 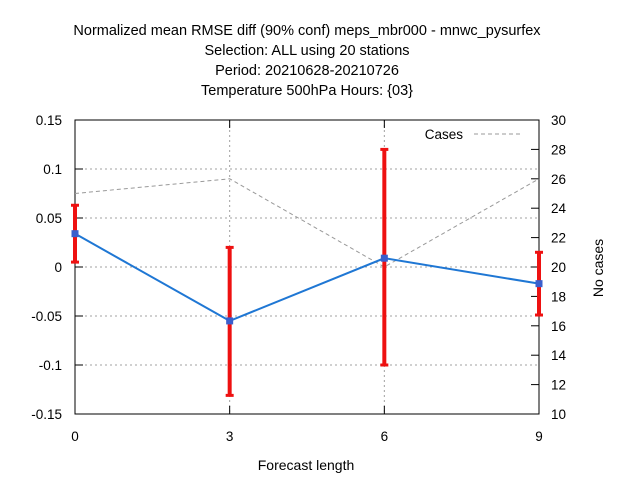 I want to click on chart-title-line-3: Period: 20210628-20210726, so click(x=307, y=71).